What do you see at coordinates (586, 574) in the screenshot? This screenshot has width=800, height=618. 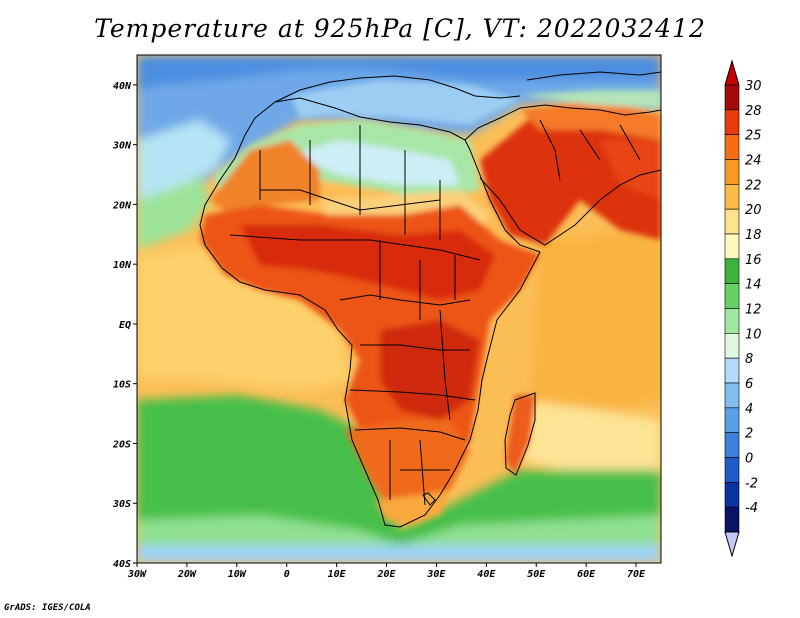 I see `lon-tick-label: 60E` at bounding box center [586, 574].